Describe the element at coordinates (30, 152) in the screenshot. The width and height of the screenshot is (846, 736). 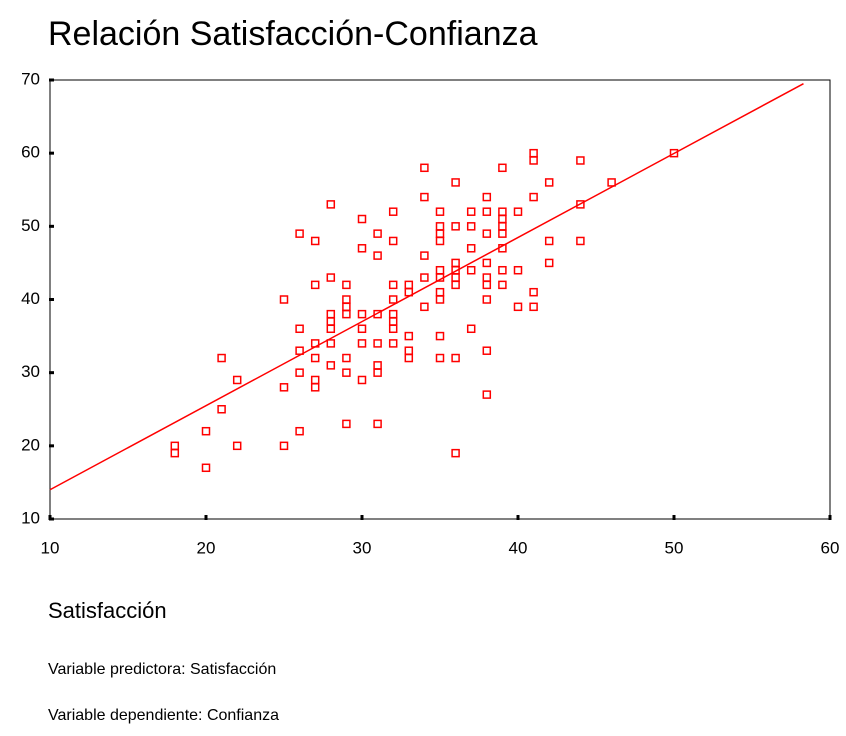
I see `y-tick-label: 60` at that location.